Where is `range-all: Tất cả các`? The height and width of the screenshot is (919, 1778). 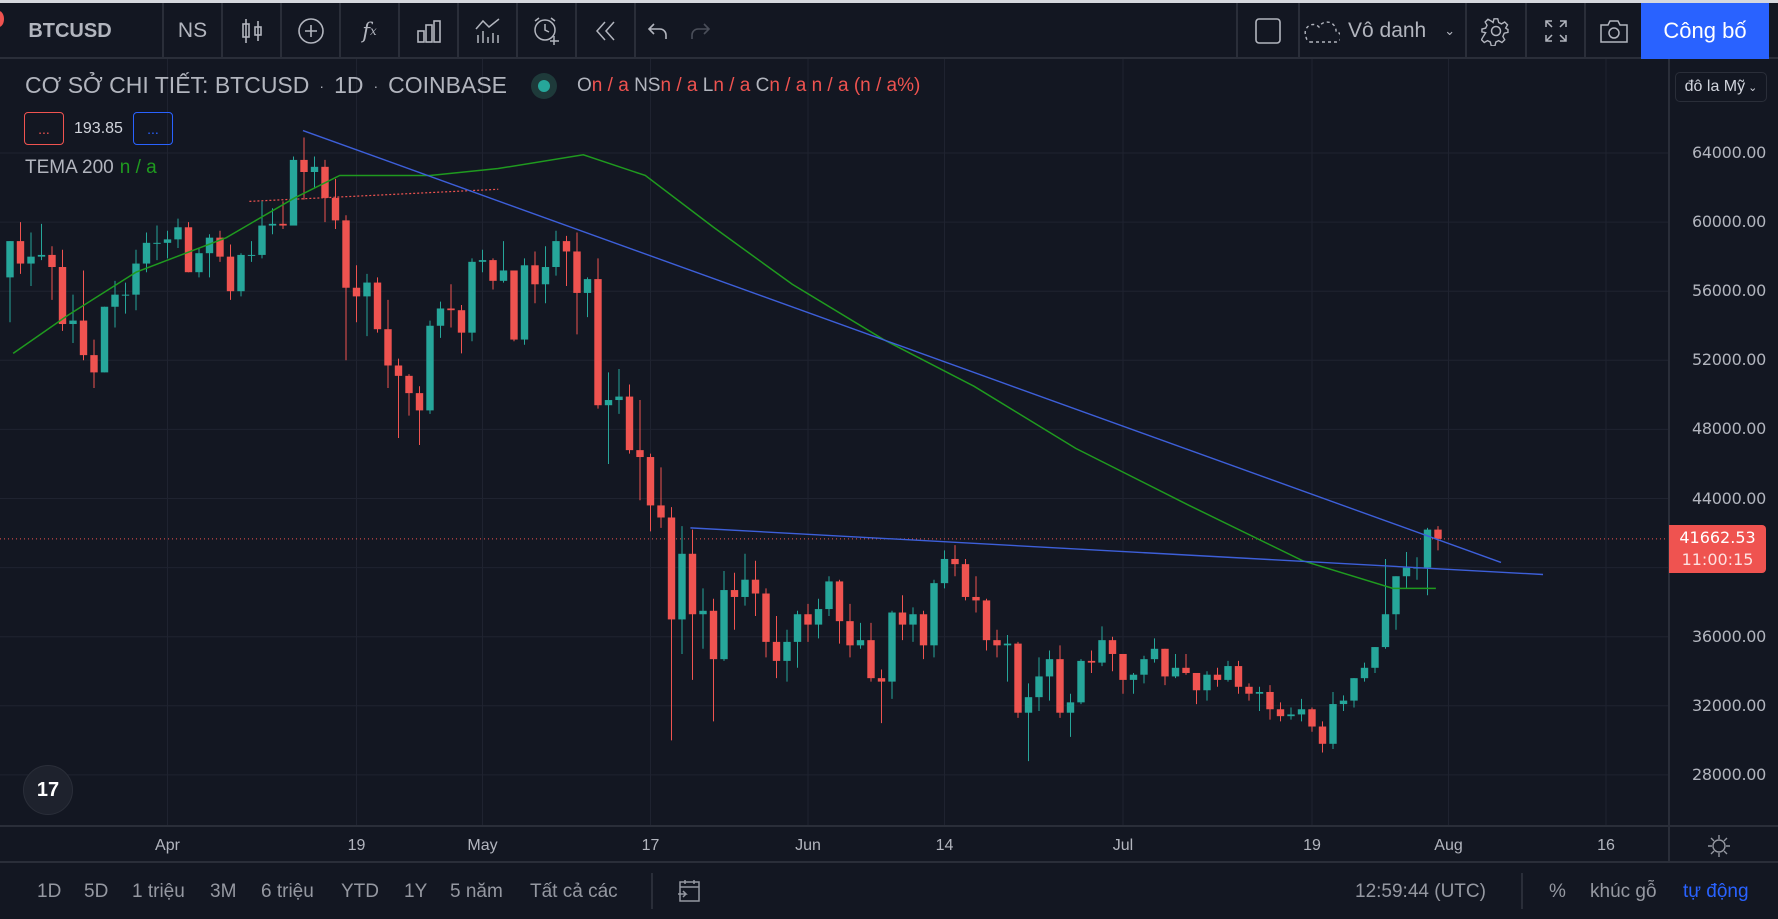 range-all: Tất cả các is located at coordinates (574, 891).